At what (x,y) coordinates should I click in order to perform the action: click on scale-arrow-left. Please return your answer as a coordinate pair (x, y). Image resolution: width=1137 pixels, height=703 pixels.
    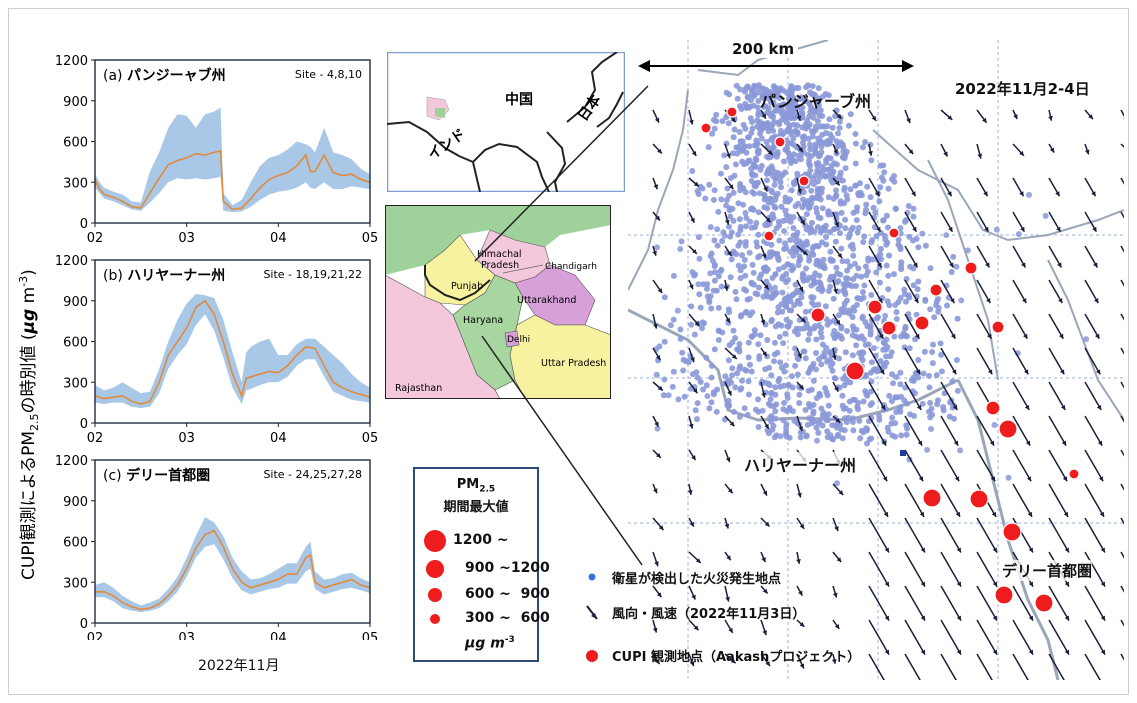
    Looking at the image, I should click on (644, 66).